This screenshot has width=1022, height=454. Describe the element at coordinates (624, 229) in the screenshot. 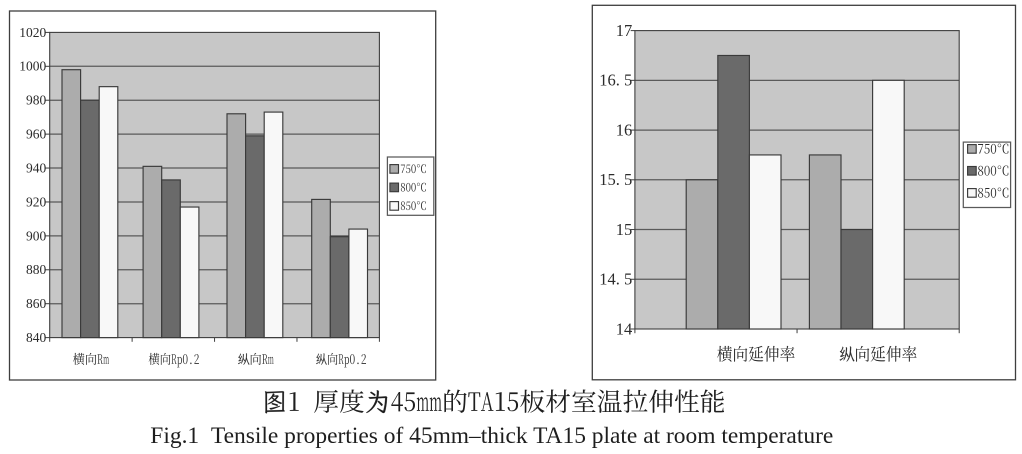

I see `svg-text: 15` at that location.